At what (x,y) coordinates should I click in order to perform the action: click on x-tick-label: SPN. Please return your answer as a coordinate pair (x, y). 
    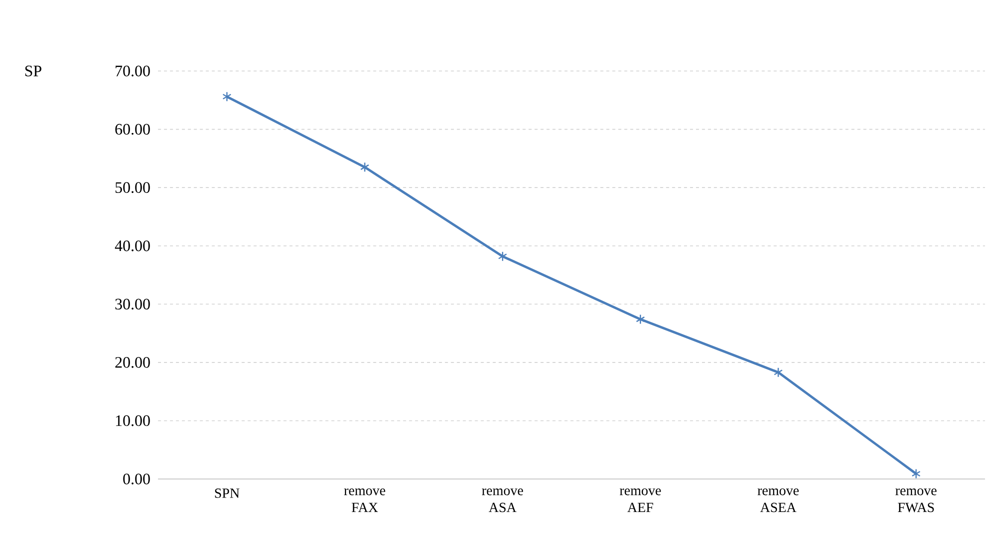
    Looking at the image, I should click on (227, 493).